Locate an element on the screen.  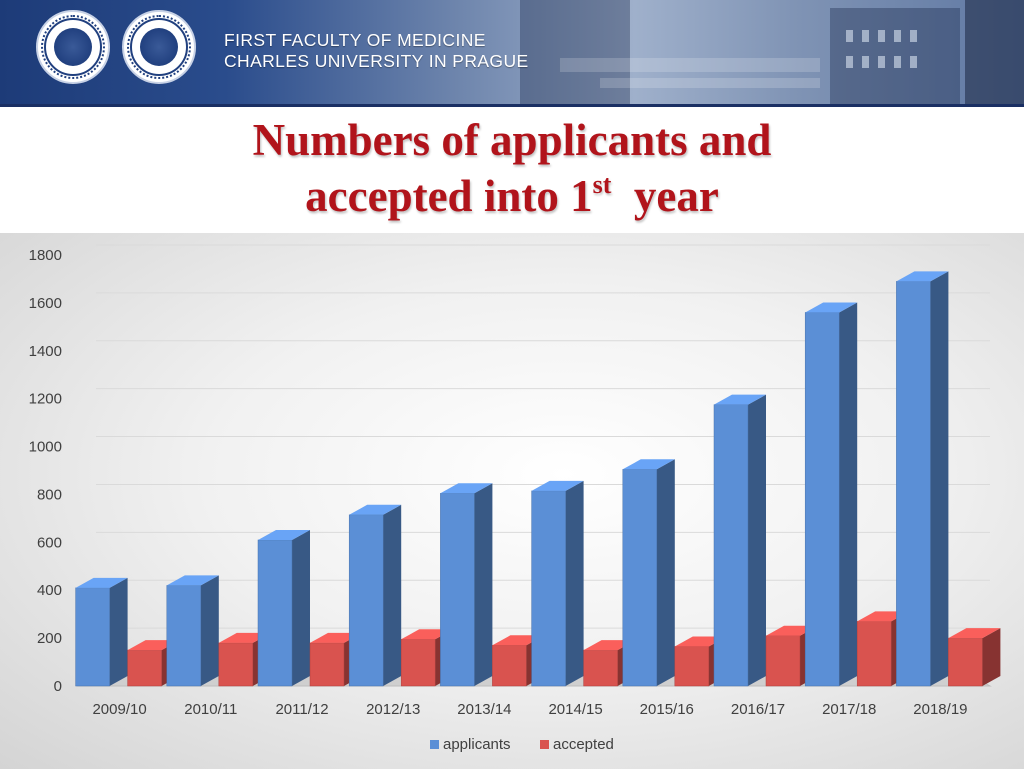
x-tick-label: 2017/18 is located at coordinates (849, 709).